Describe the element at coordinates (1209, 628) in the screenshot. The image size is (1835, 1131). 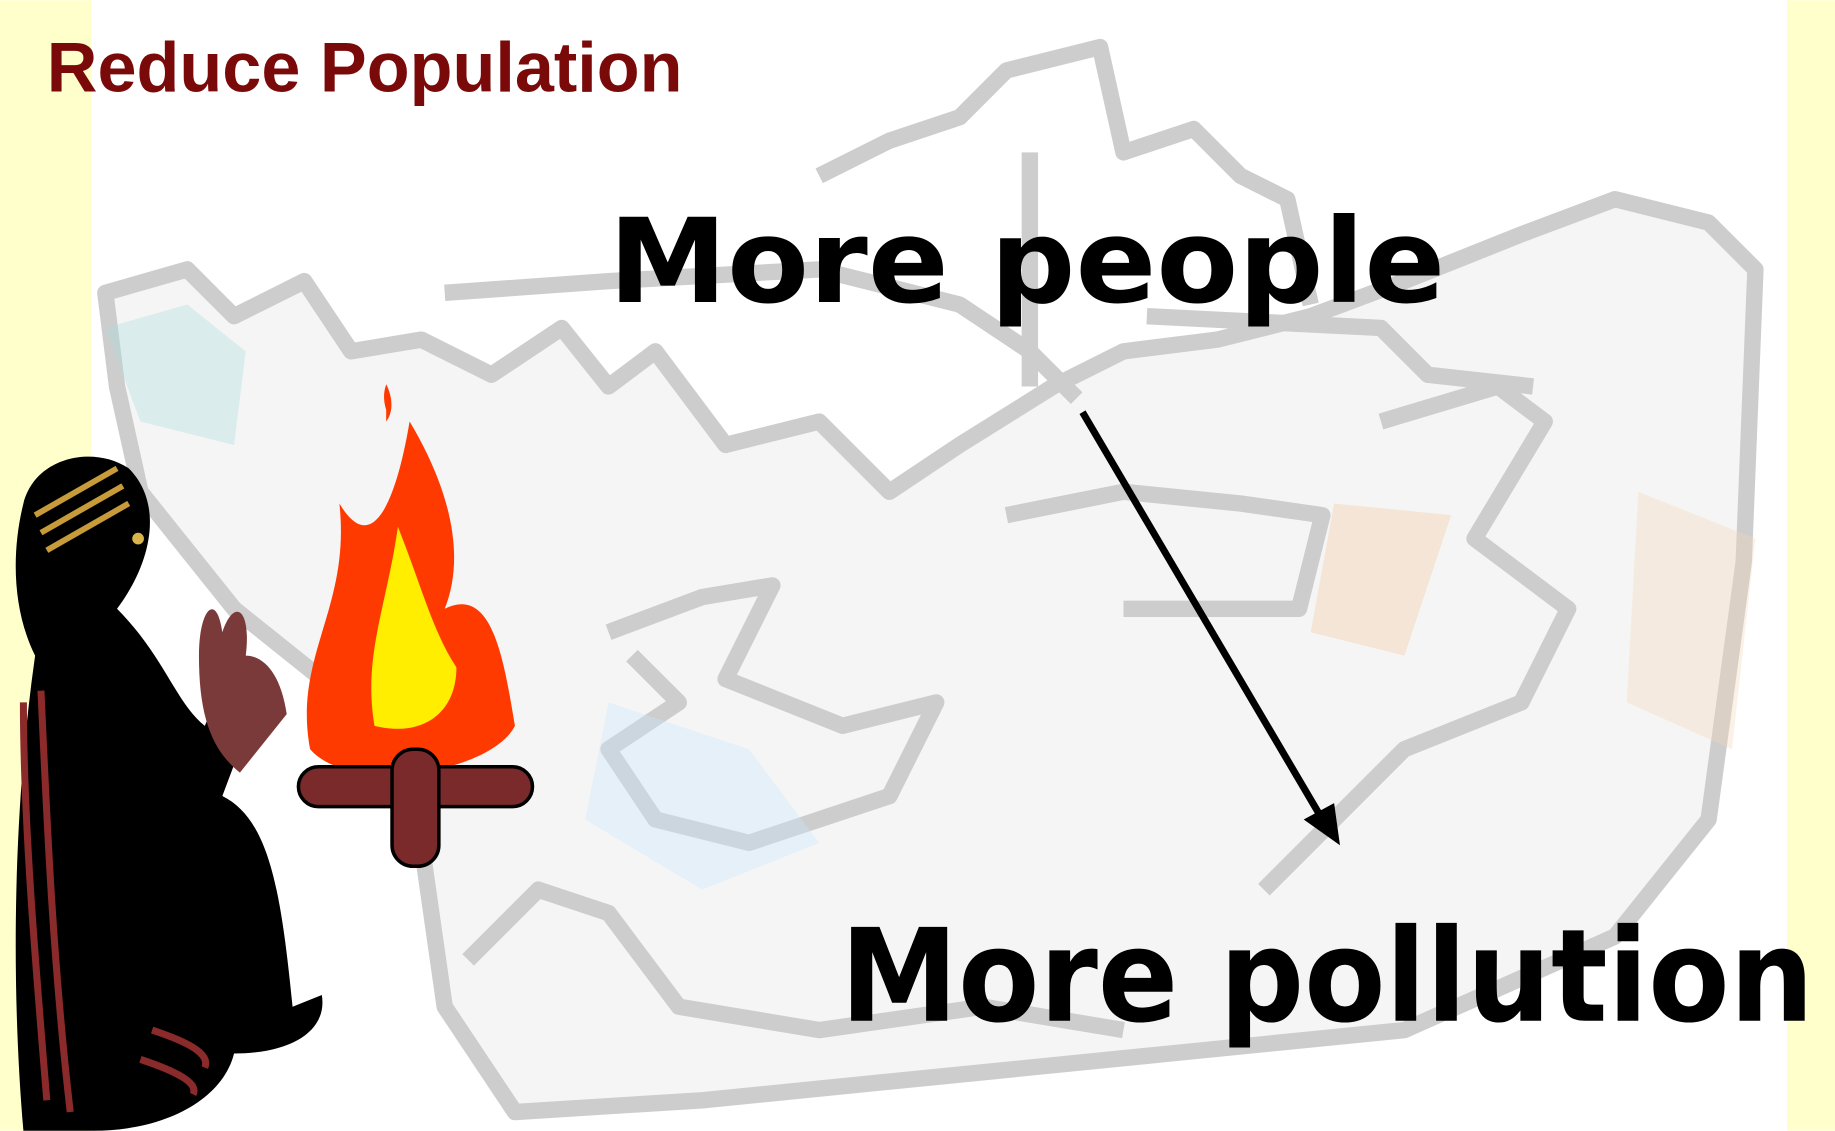
I see `arrow` at that location.